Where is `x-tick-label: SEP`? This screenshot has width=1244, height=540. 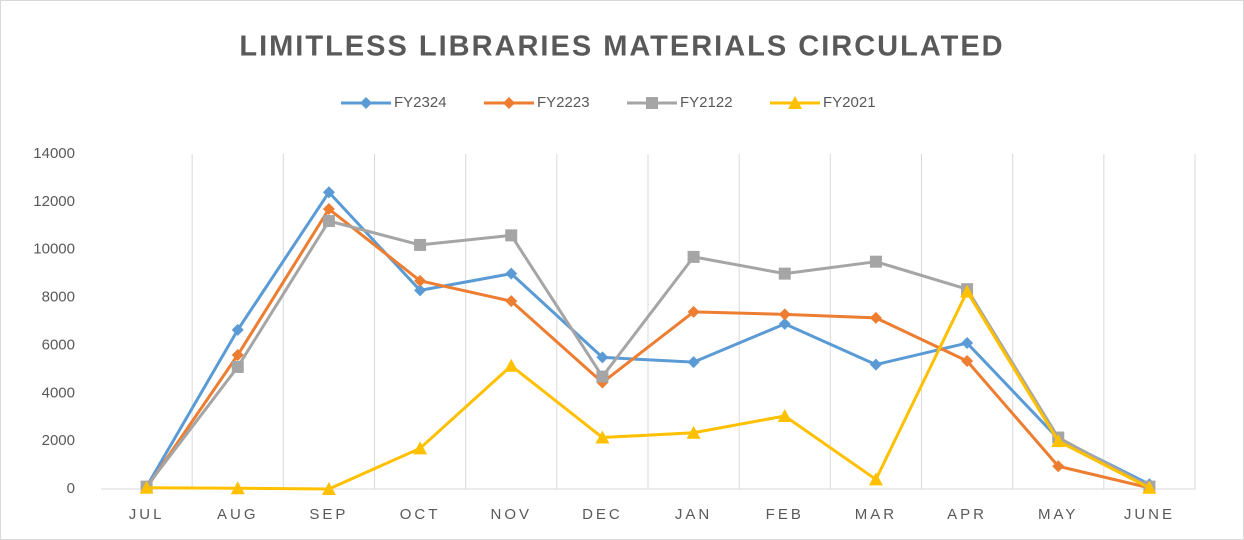 x-tick-label: SEP is located at coordinates (328, 514).